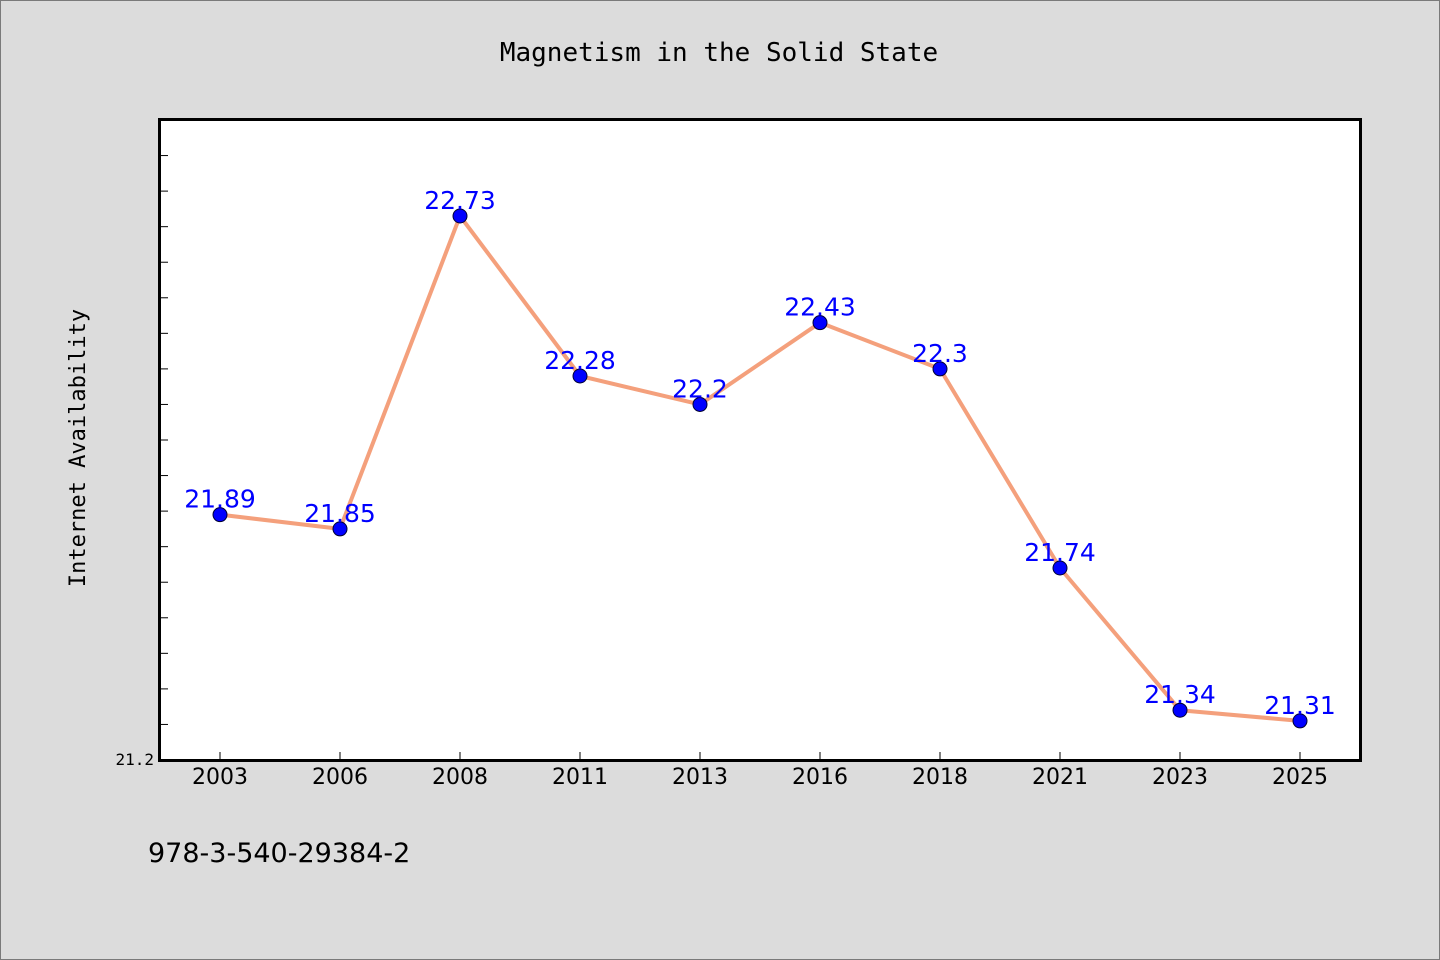 The height and width of the screenshot is (960, 1440). Describe the element at coordinates (700, 777) in the screenshot. I see `x-tick-label: 2013` at that location.